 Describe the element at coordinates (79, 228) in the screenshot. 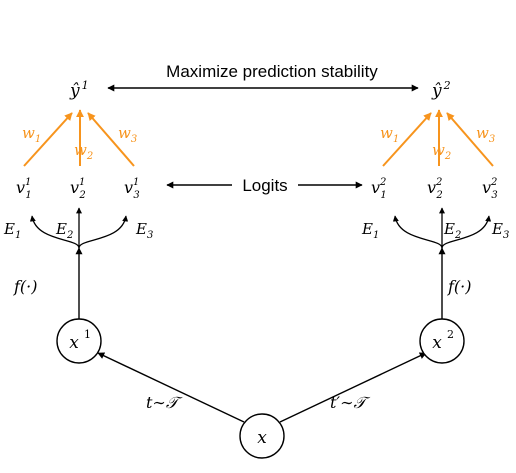

I see `left-expert-routing` at that location.